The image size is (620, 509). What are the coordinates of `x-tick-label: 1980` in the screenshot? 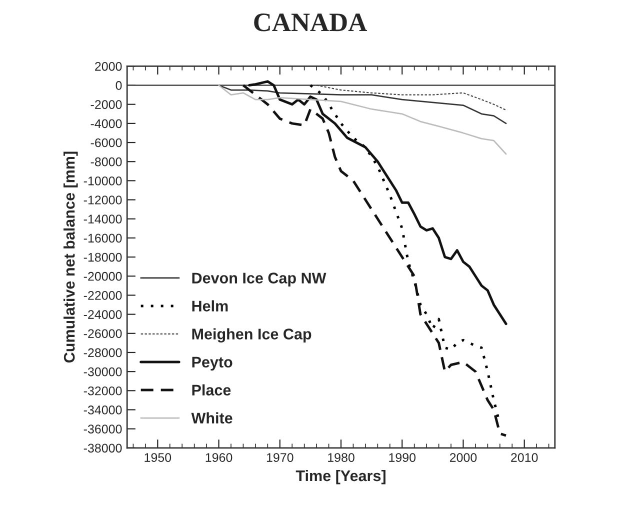 It's located at (341, 457).